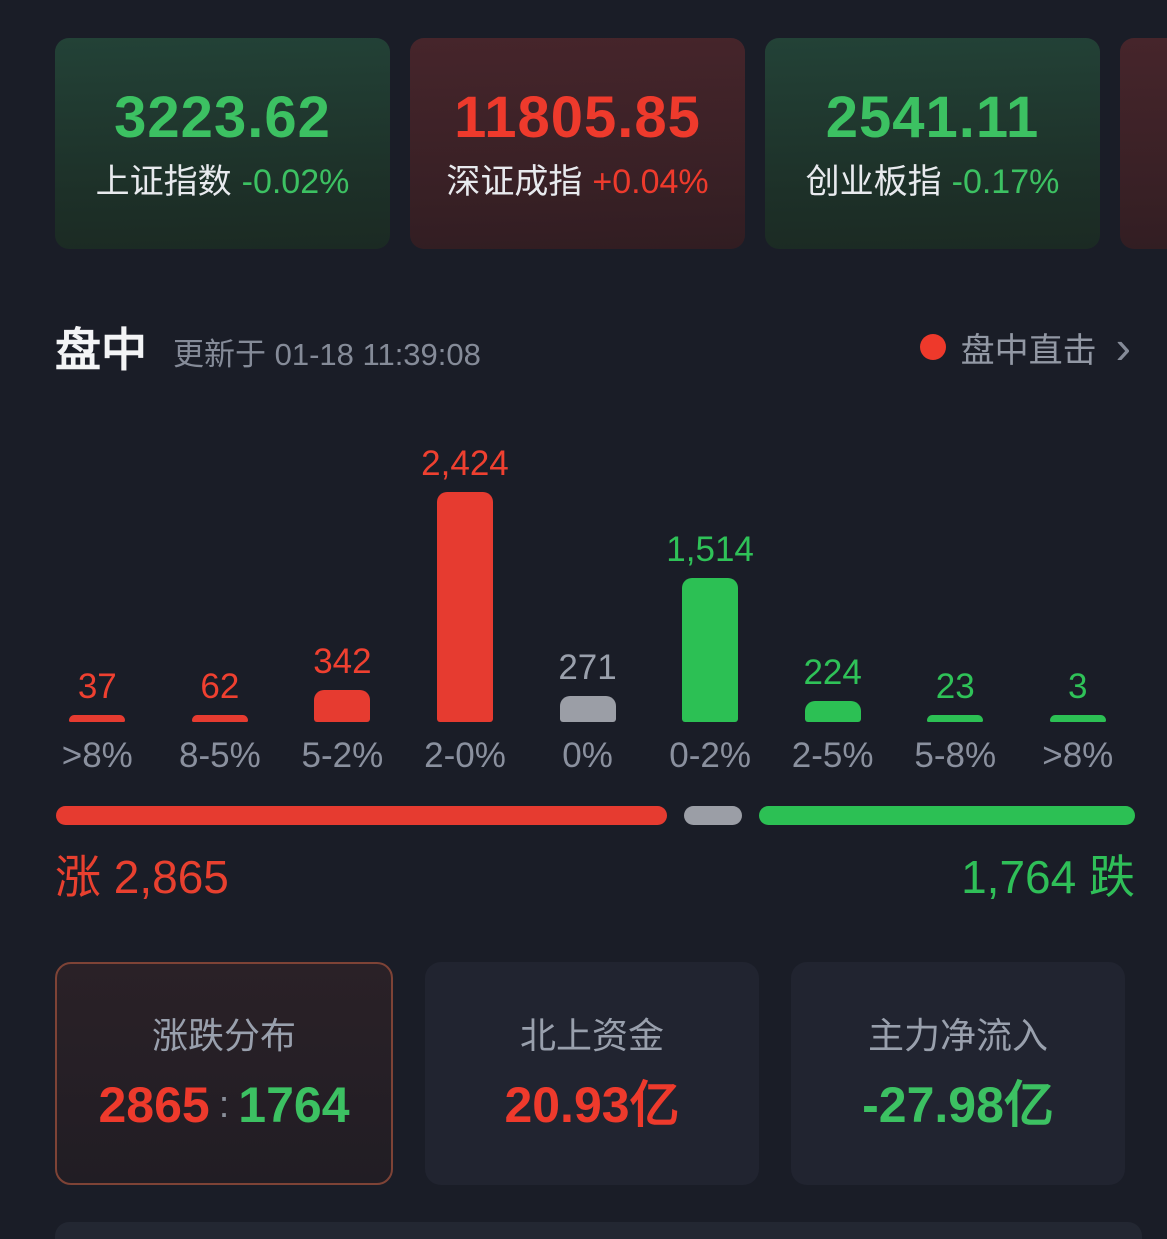 Image resolution: width=1167 pixels, height=1239 pixels. I want to click on chart-column: 62 8-5%, so click(220, 610).